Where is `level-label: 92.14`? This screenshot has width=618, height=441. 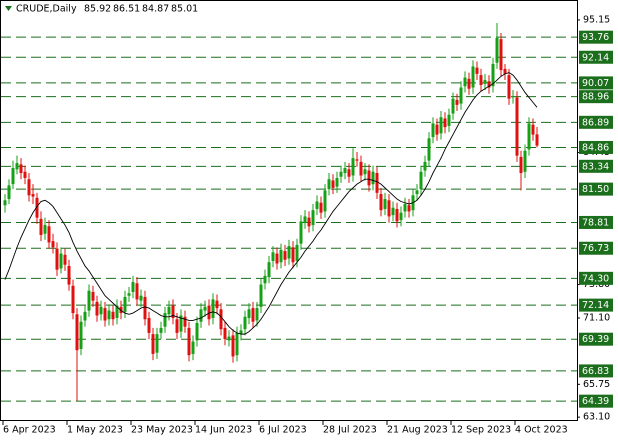
level-label: 92.14 is located at coordinates (595, 57).